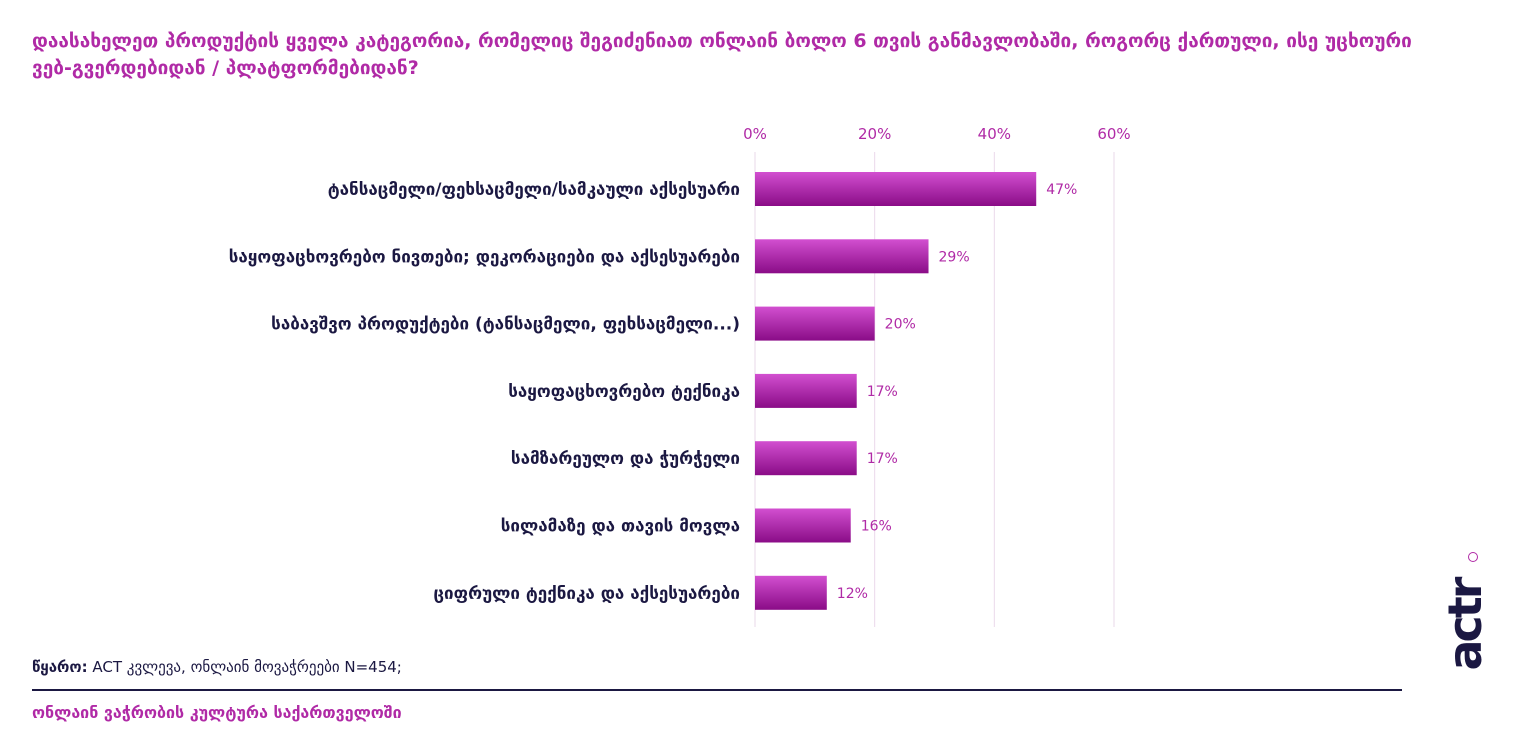 The image size is (1536, 747). Describe the element at coordinates (717, 690) in the screenshot. I see `footer-divider` at that location.